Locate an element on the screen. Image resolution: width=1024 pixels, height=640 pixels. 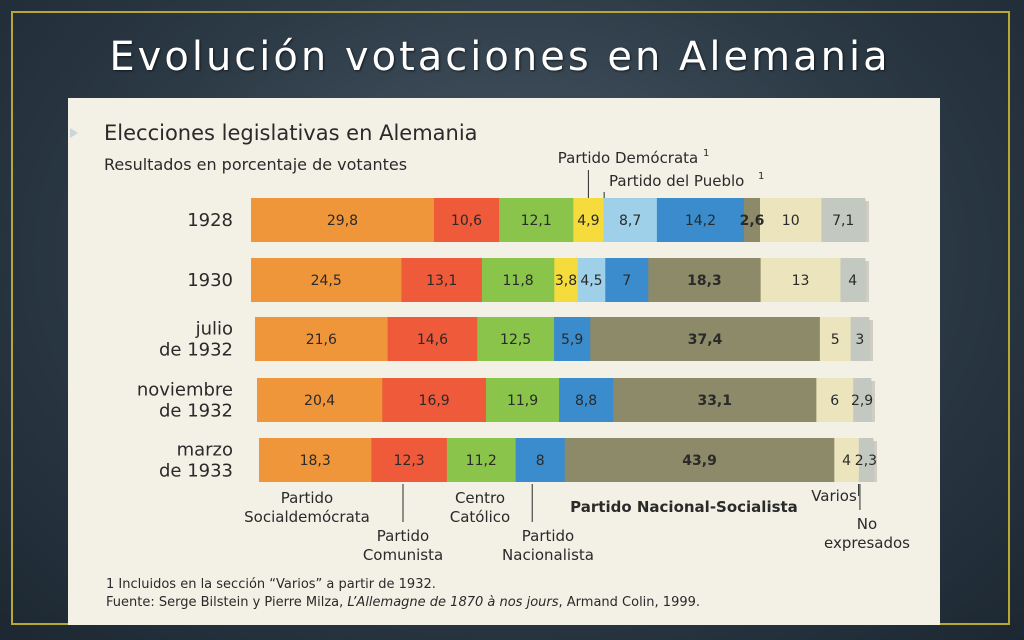
source-title: L’Allemagne de 1870 à nos jours is located at coordinates (452, 602).